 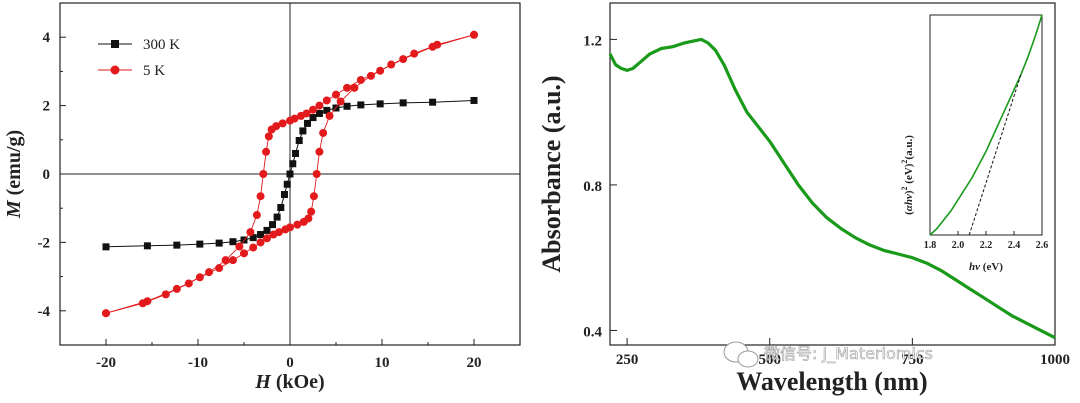 I want to click on watermark-text: 微信号: J_Materiomics, so click(x=848, y=354).